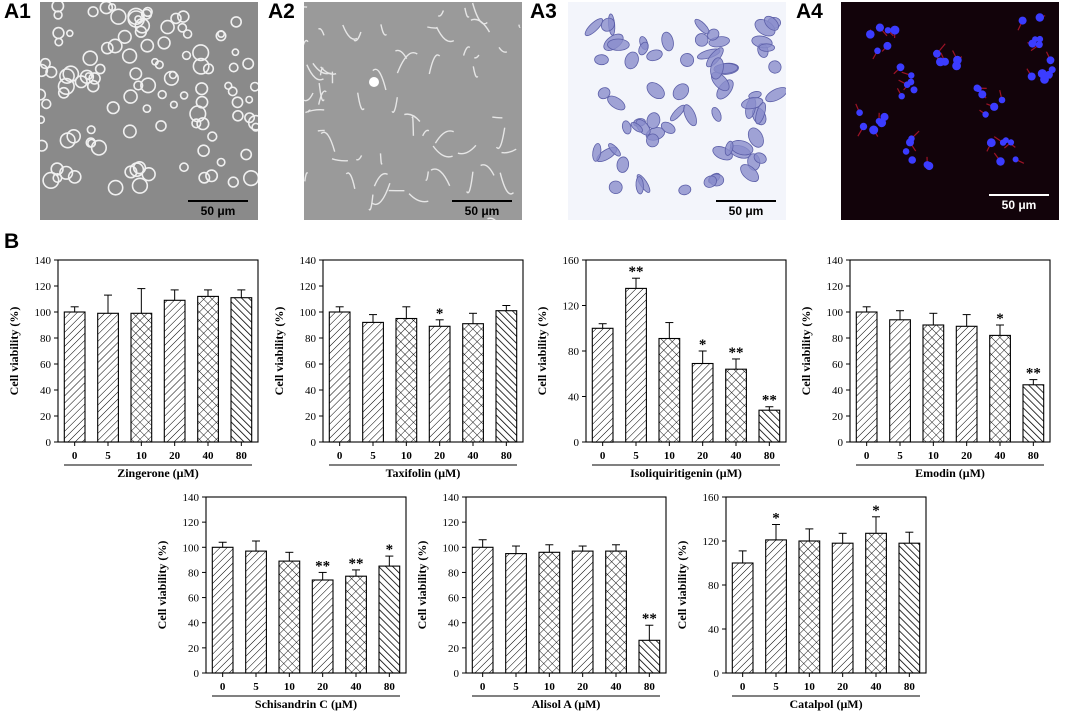 Image resolution: width=1065 pixels, height=715 pixels. What do you see at coordinates (314, 443) in the screenshot?
I see `y-tick-label: 0` at bounding box center [314, 443].